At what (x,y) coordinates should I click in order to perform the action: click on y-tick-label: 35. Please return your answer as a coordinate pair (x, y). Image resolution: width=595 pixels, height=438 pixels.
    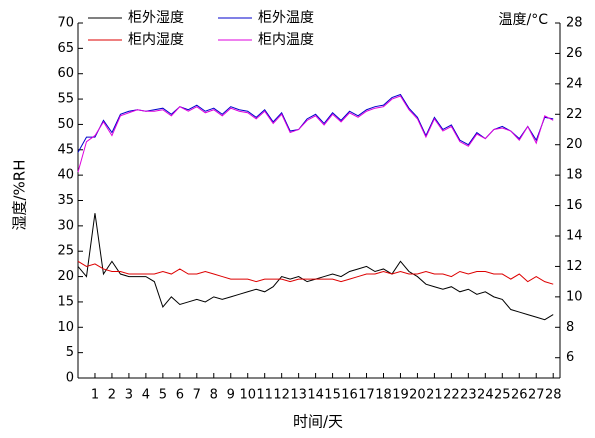
    Looking at the image, I should click on (65, 200).